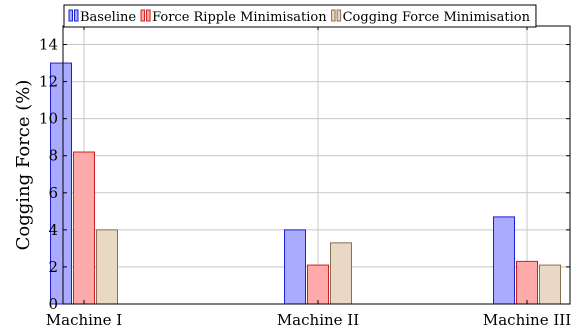 The image size is (582, 336). I want to click on y-tick-label: 10, so click(48, 119).